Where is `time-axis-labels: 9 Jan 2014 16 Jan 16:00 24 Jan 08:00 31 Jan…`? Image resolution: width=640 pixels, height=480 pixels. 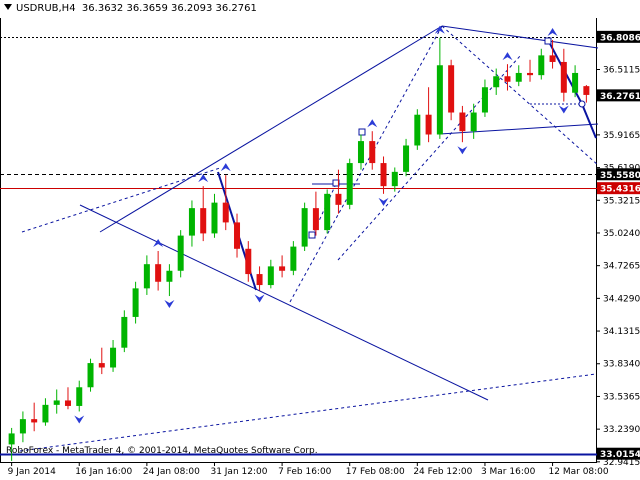 time-axis-labels: 9 Jan 2014 16 Jan 16:00 24 Jan 08:00 31 Jan… is located at coordinates (308, 469).